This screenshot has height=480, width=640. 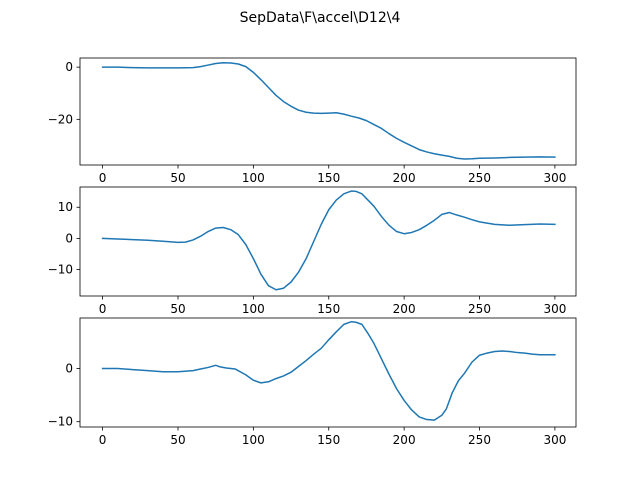 What do you see at coordinates (65, 207) in the screenshot?
I see `y-tick-label: 10` at bounding box center [65, 207].